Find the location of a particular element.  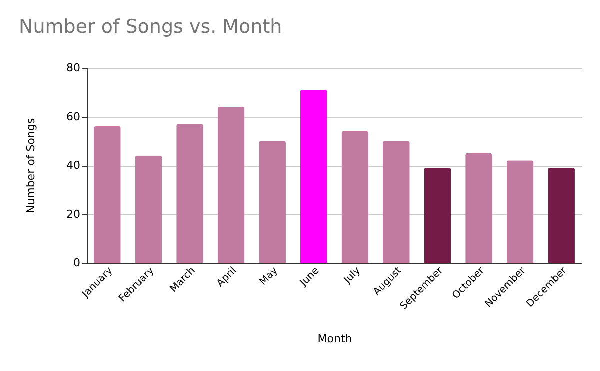

y-tick-label: 40 is located at coordinates (73, 165).